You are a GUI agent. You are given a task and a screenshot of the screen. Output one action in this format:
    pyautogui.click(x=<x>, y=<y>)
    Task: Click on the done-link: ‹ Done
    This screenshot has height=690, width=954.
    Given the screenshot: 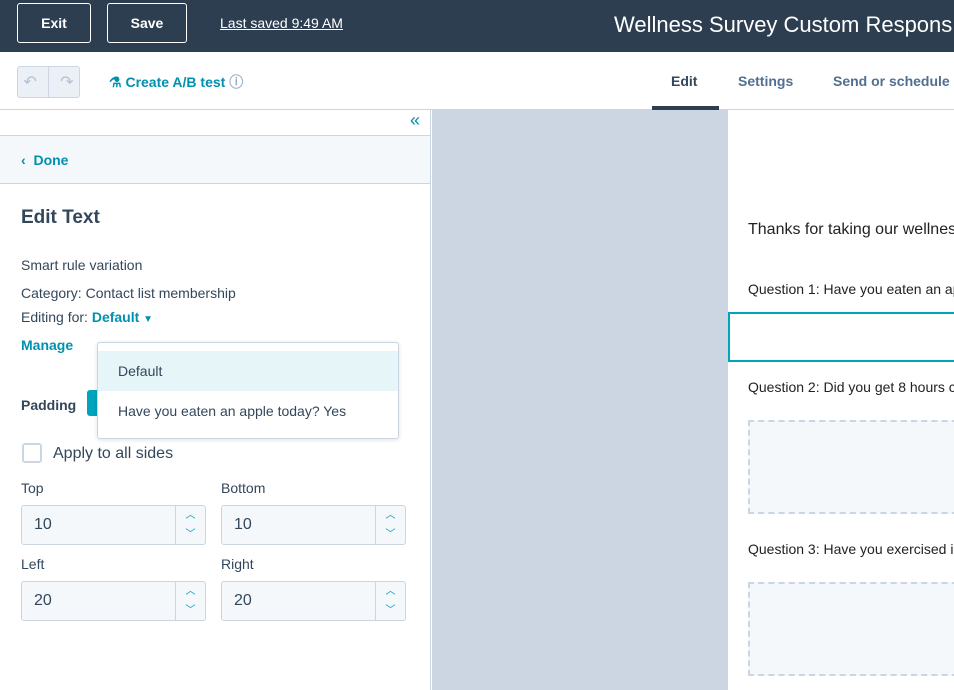 What is the action you would take?
    pyautogui.click(x=45, y=160)
    